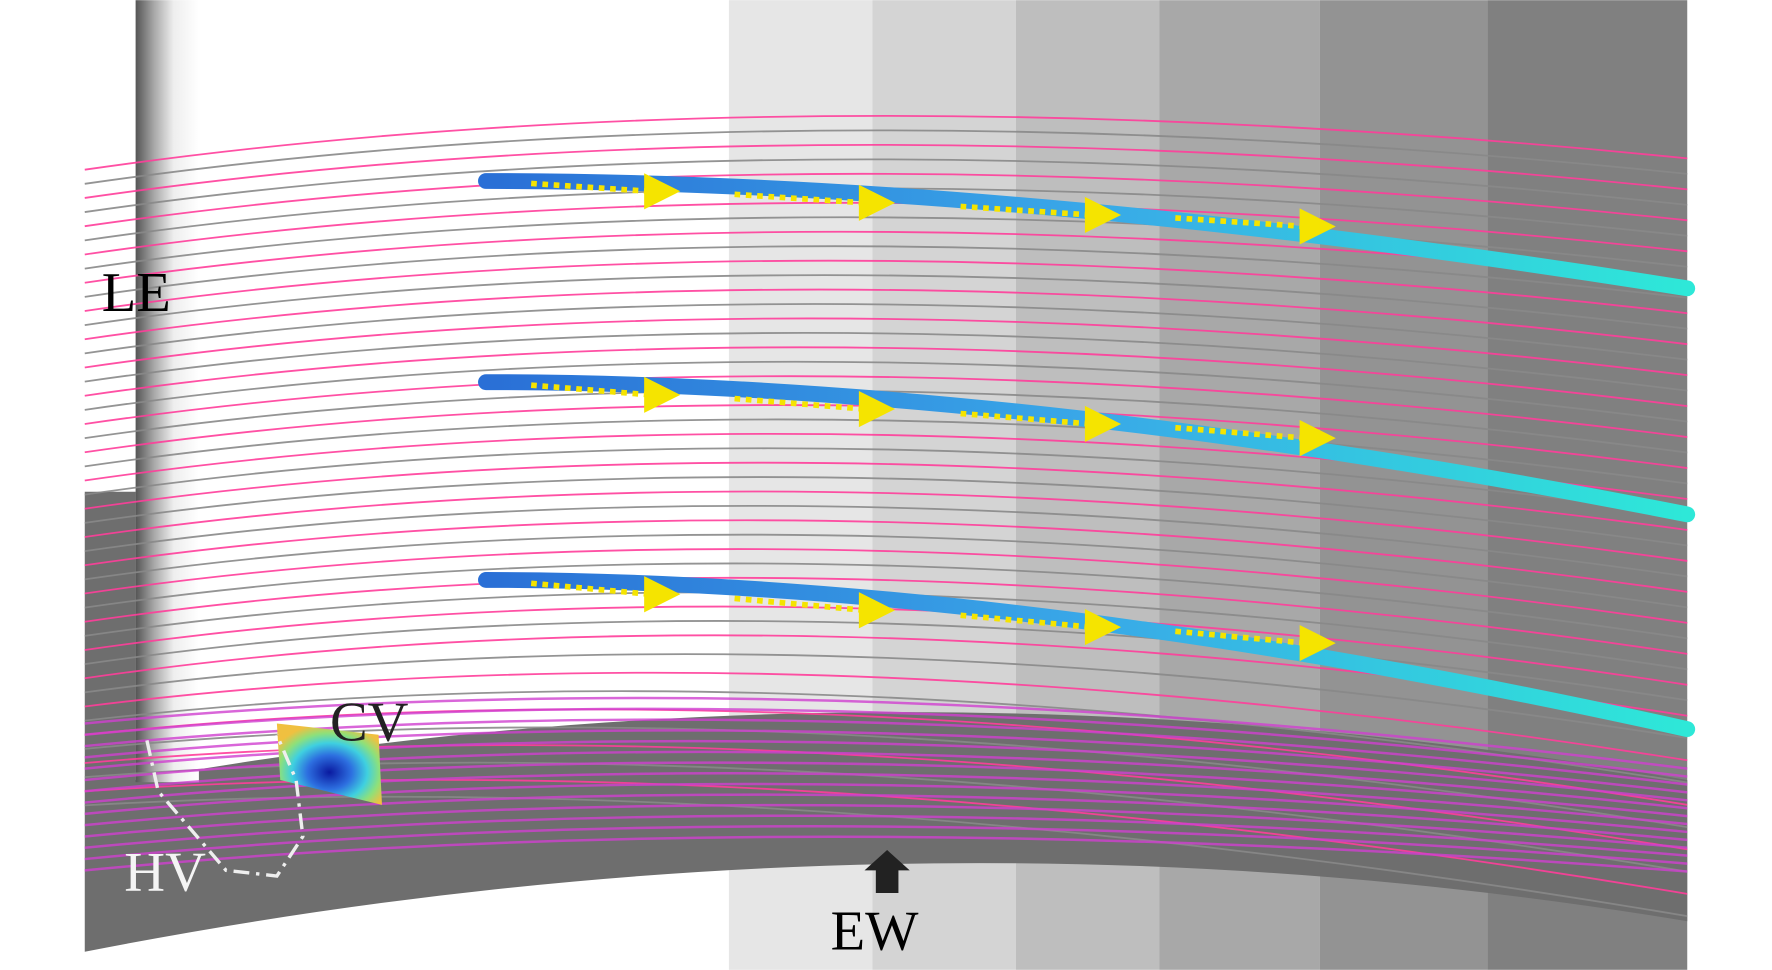 This screenshot has width=1772, height=970. I want to click on hv-outline, so click(225, 806).